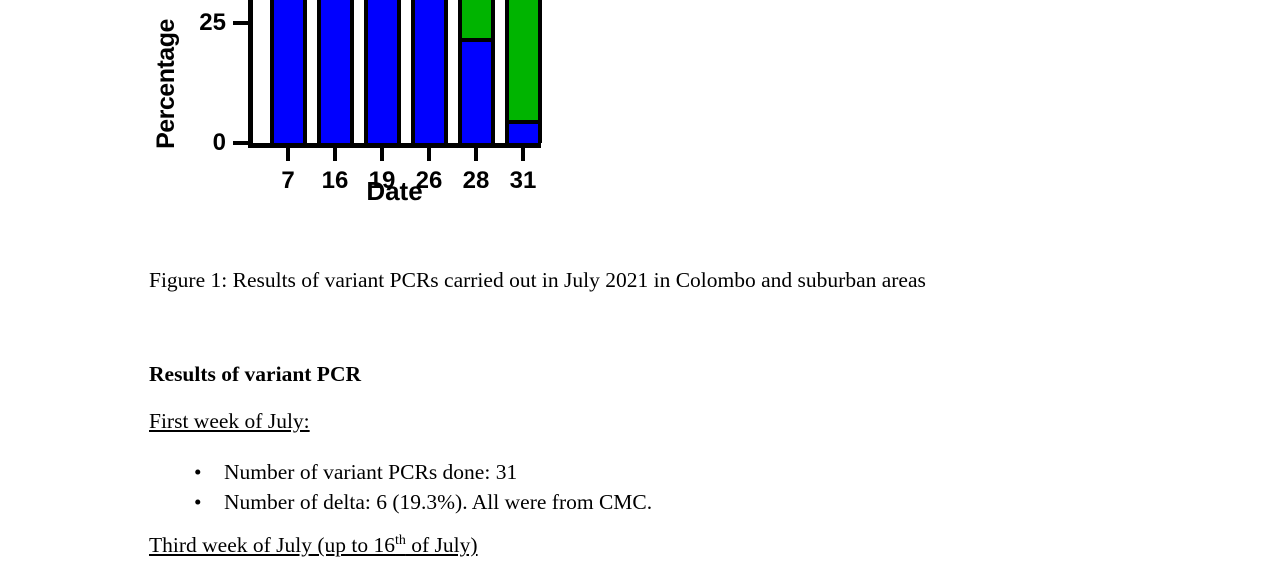 The width and height of the screenshot is (1275, 580). Describe the element at coordinates (288, 180) in the screenshot. I see `x-tick-label-7: 7` at that location.